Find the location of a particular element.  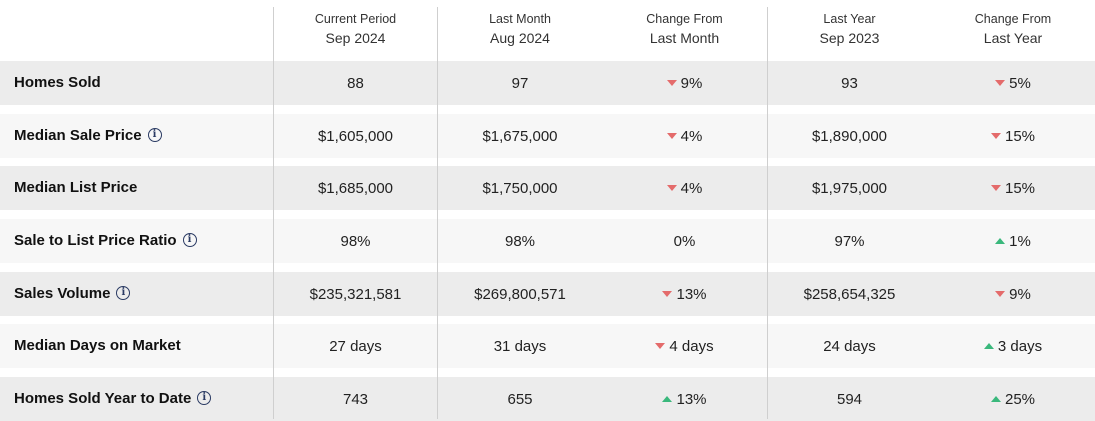

header-last-month: Last Month Aug 2024 is located at coordinates (520, 29).